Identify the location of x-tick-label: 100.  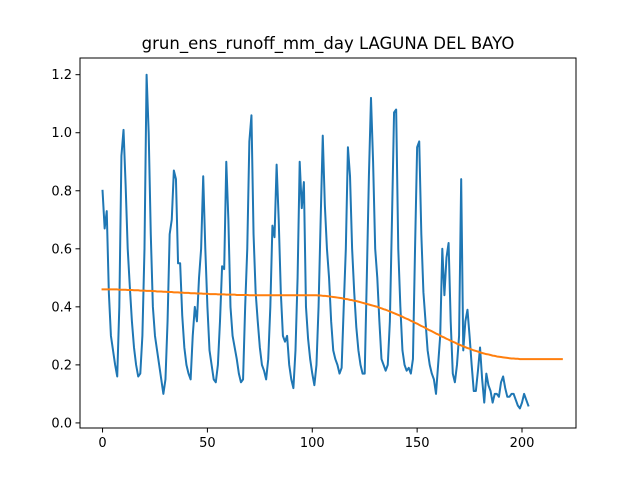
(312, 443).